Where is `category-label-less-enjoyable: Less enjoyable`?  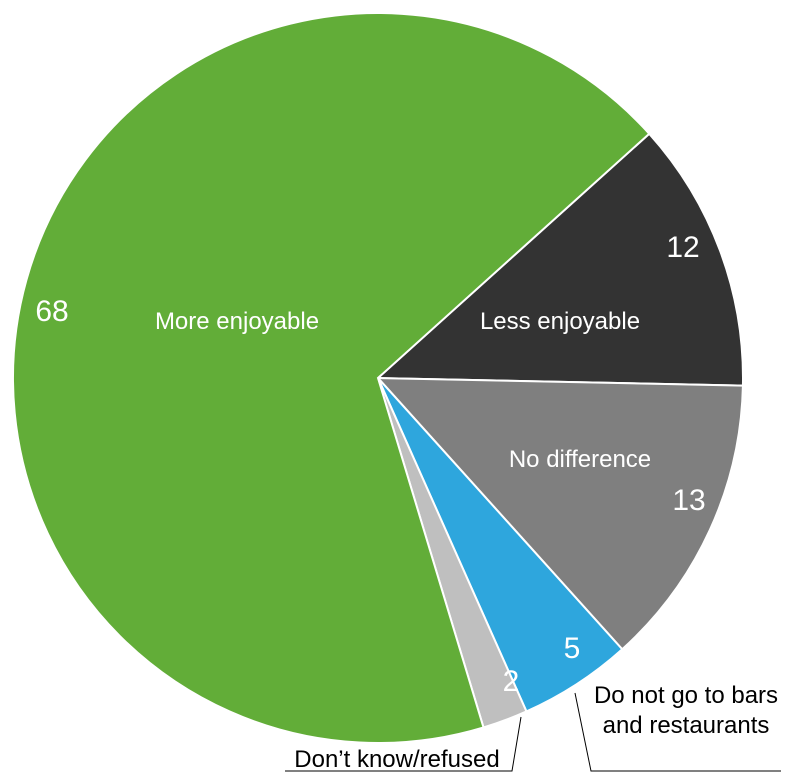 category-label-less-enjoyable: Less enjoyable is located at coordinates (560, 321).